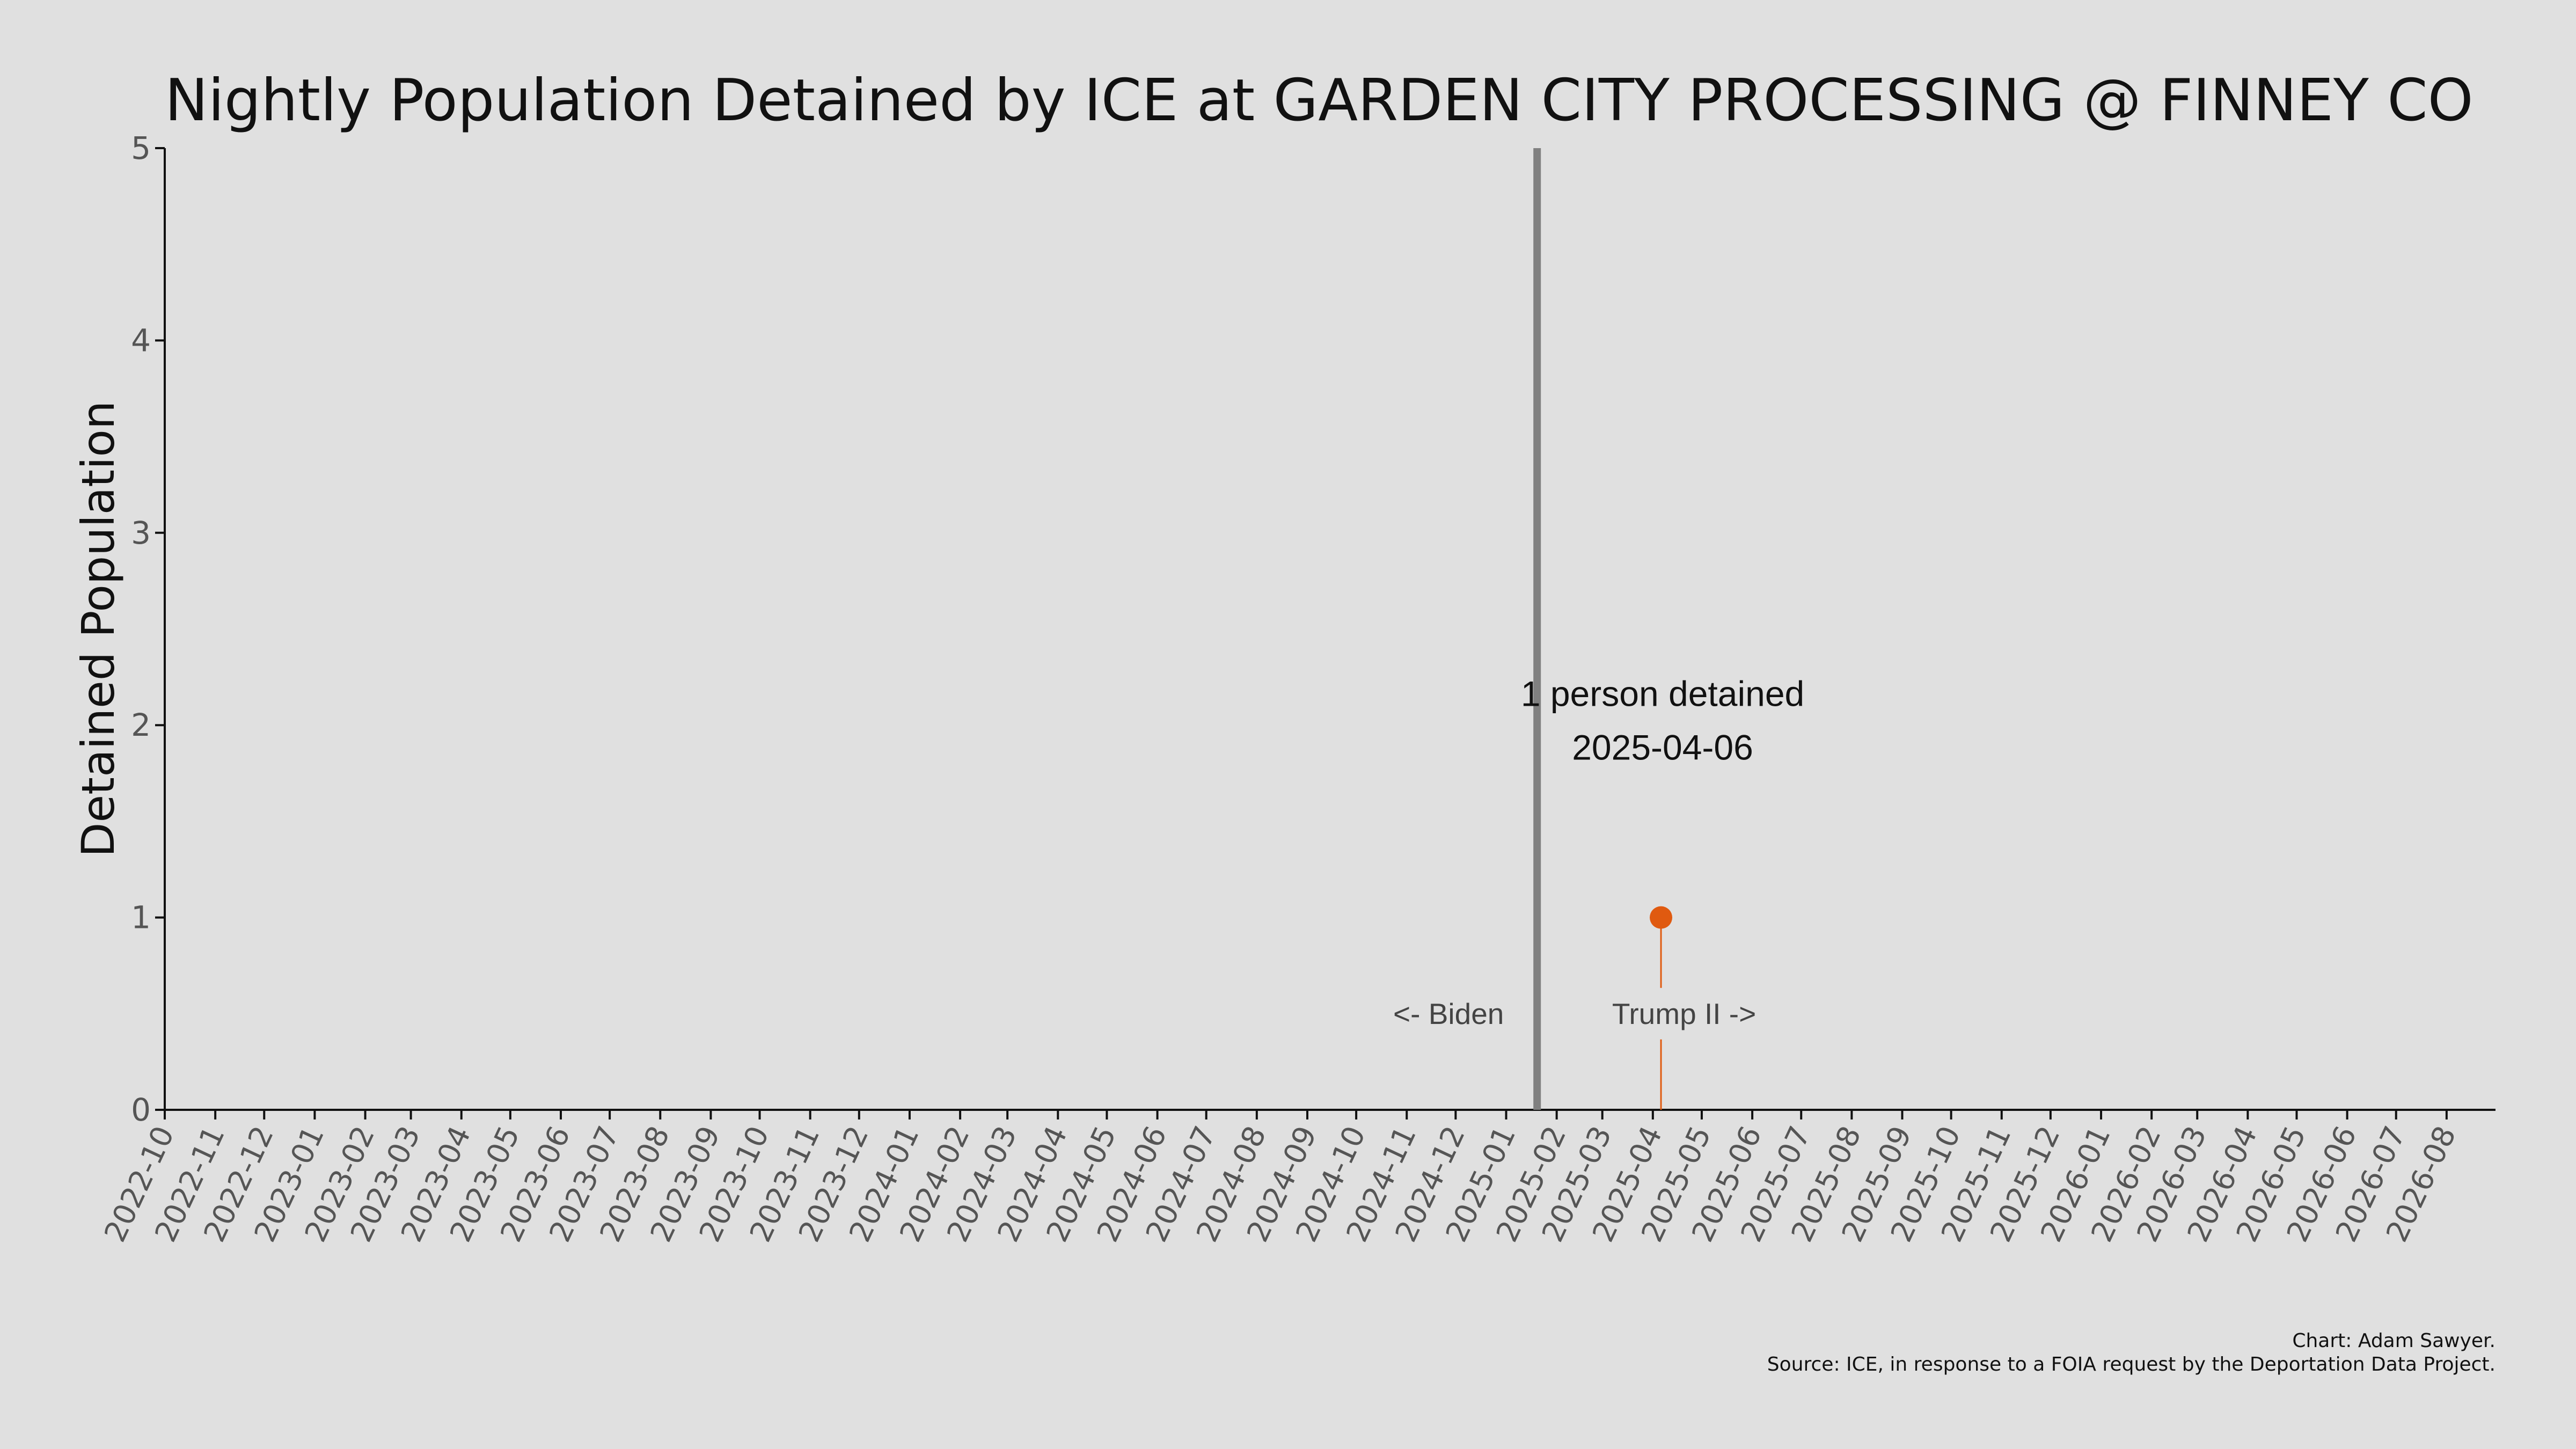 This screenshot has width=2576, height=1449. I want to click on annotation-count: 1 person detained, so click(1662, 693).